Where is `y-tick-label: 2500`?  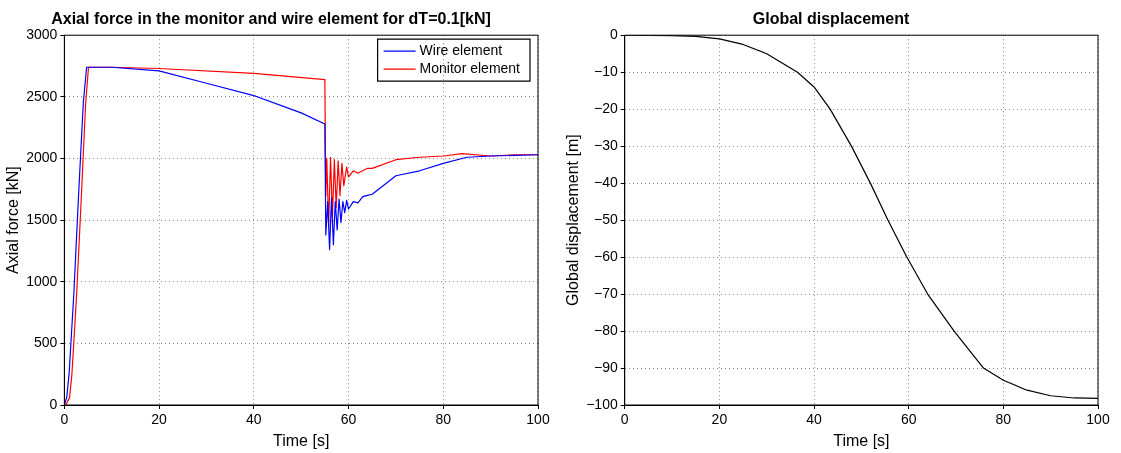 y-tick-label: 2500 is located at coordinates (42, 95).